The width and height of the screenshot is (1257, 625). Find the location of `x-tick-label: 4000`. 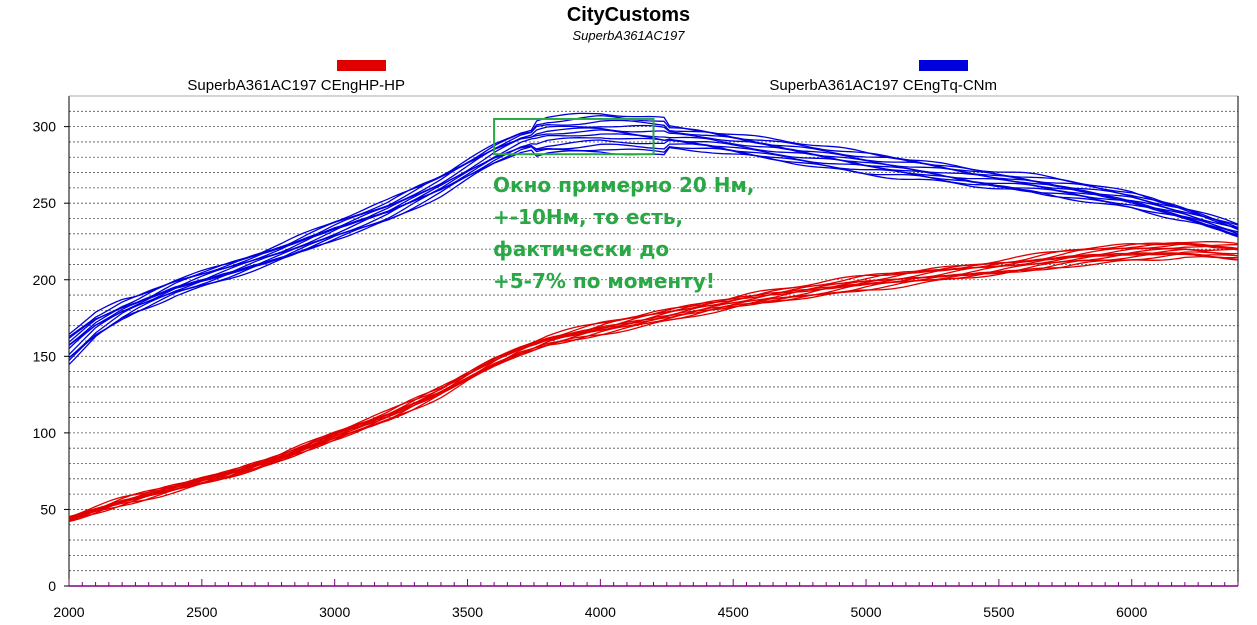

x-tick-label: 4000 is located at coordinates (600, 612).